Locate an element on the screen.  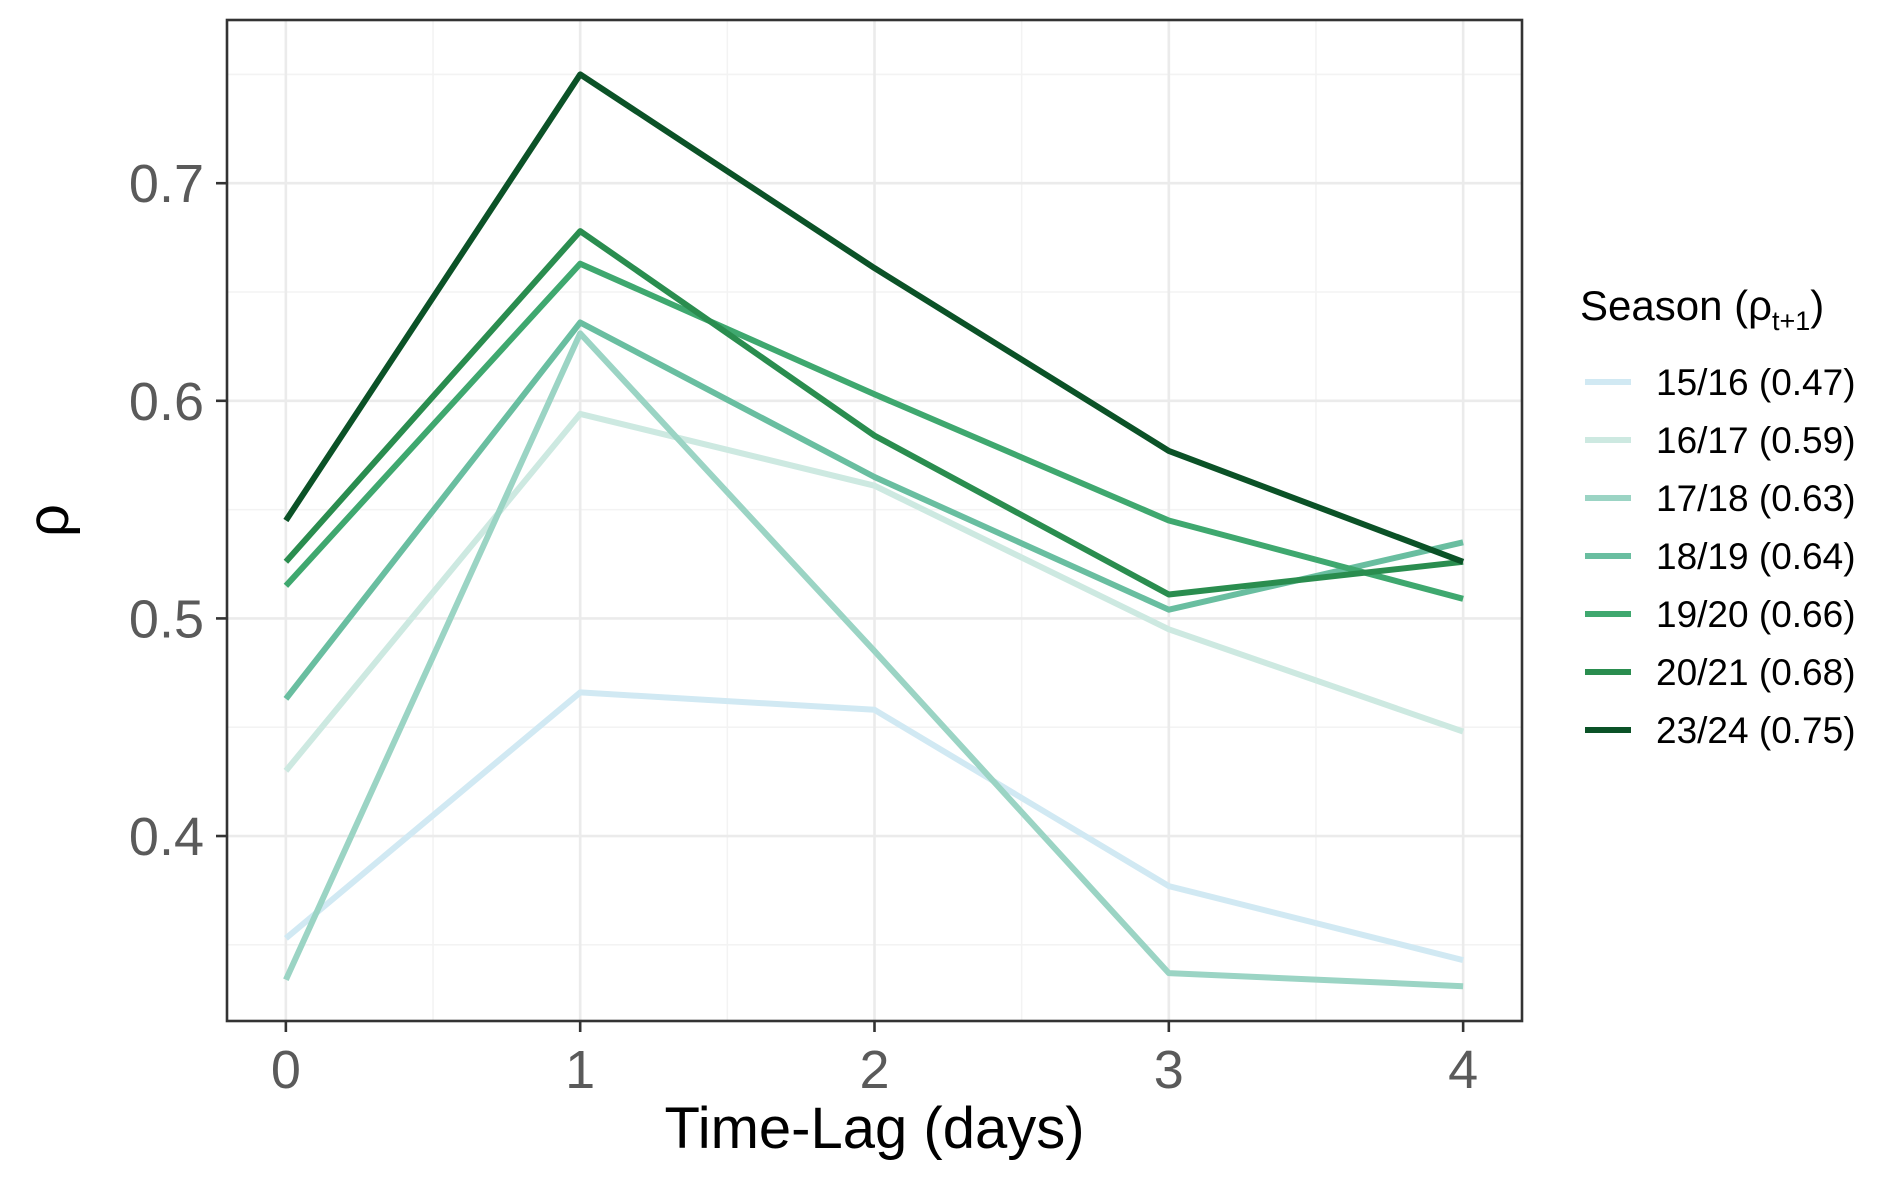
legend-label: 17/18 (0.63) is located at coordinates (1756, 498).